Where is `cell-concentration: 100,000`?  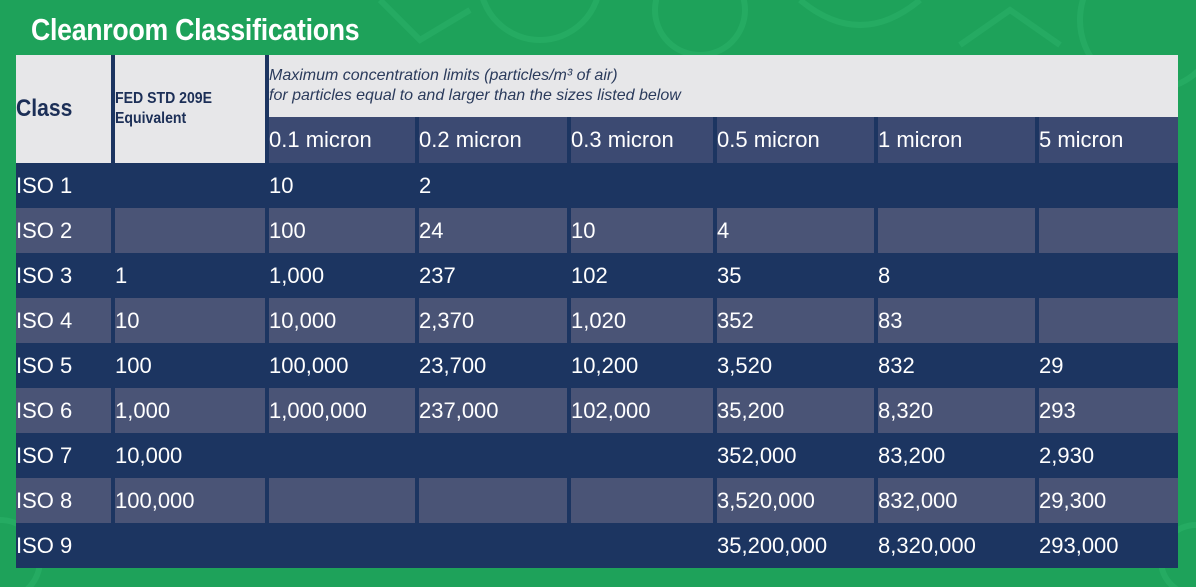
cell-concentration: 100,000 is located at coordinates (344, 365).